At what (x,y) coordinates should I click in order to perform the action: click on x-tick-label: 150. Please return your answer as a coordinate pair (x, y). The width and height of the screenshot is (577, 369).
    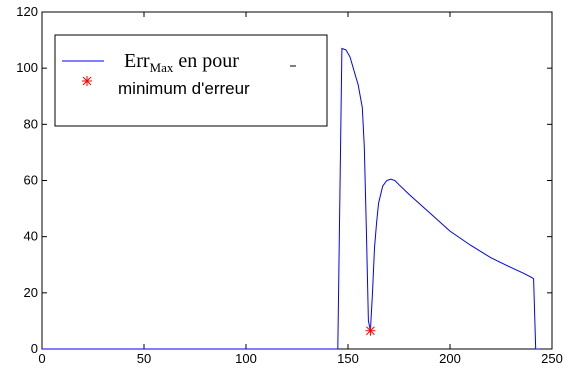
    Looking at the image, I should click on (348, 358).